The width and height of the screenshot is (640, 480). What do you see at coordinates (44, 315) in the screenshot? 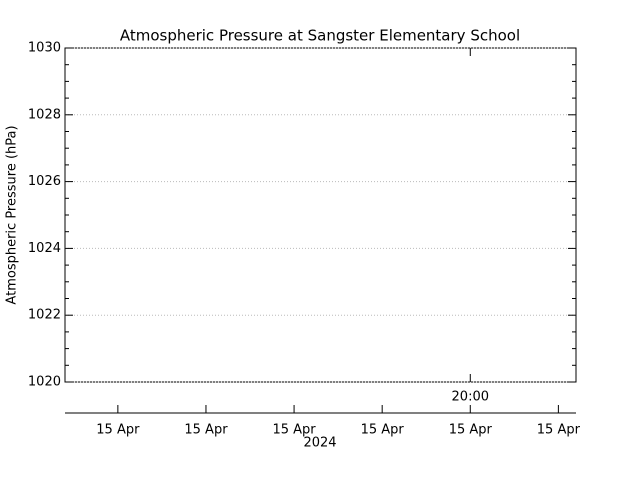
I see `y-tick-label: 1022` at bounding box center [44, 315].